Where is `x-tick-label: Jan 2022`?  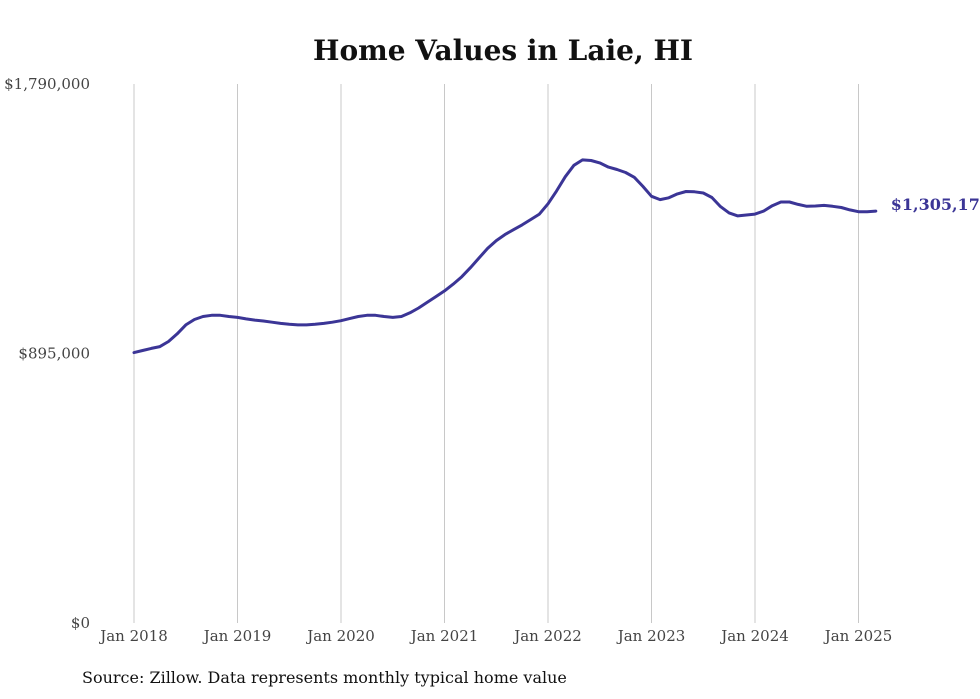
x-tick-label: Jan 2022 is located at coordinates (547, 636).